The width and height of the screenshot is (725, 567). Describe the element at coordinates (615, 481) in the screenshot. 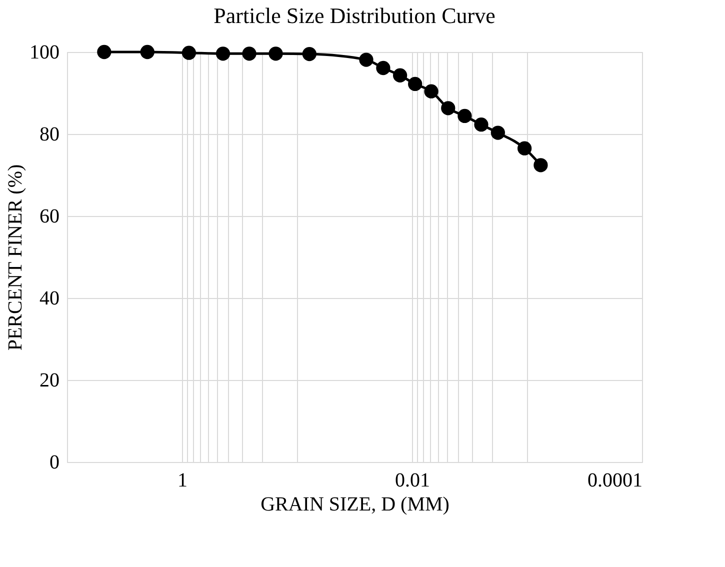

I see `x-tick-label: 0.0001` at that location.